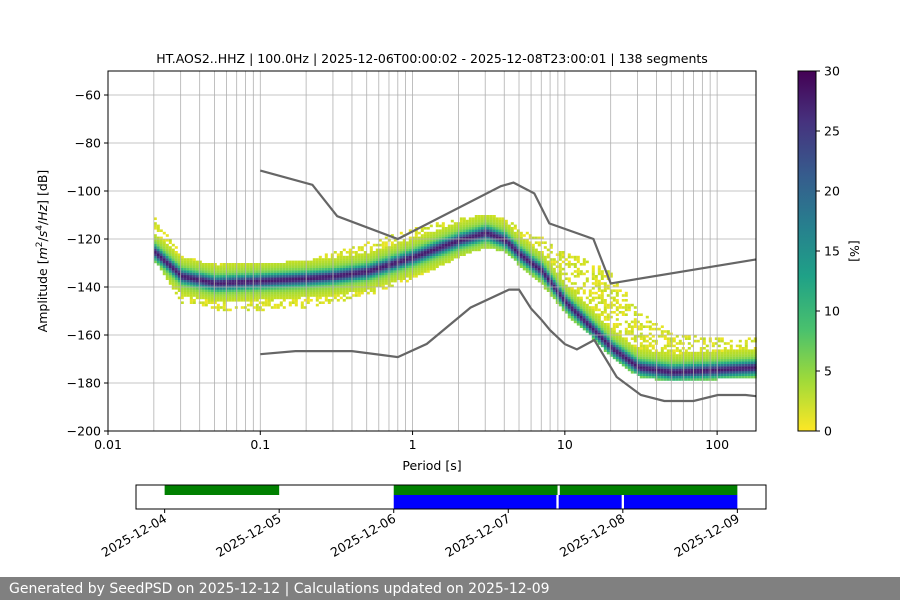 This screenshot has height=602, width=900. What do you see at coordinates (590, 502) in the screenshot?
I see `psd-segment-bar` at bounding box center [590, 502].